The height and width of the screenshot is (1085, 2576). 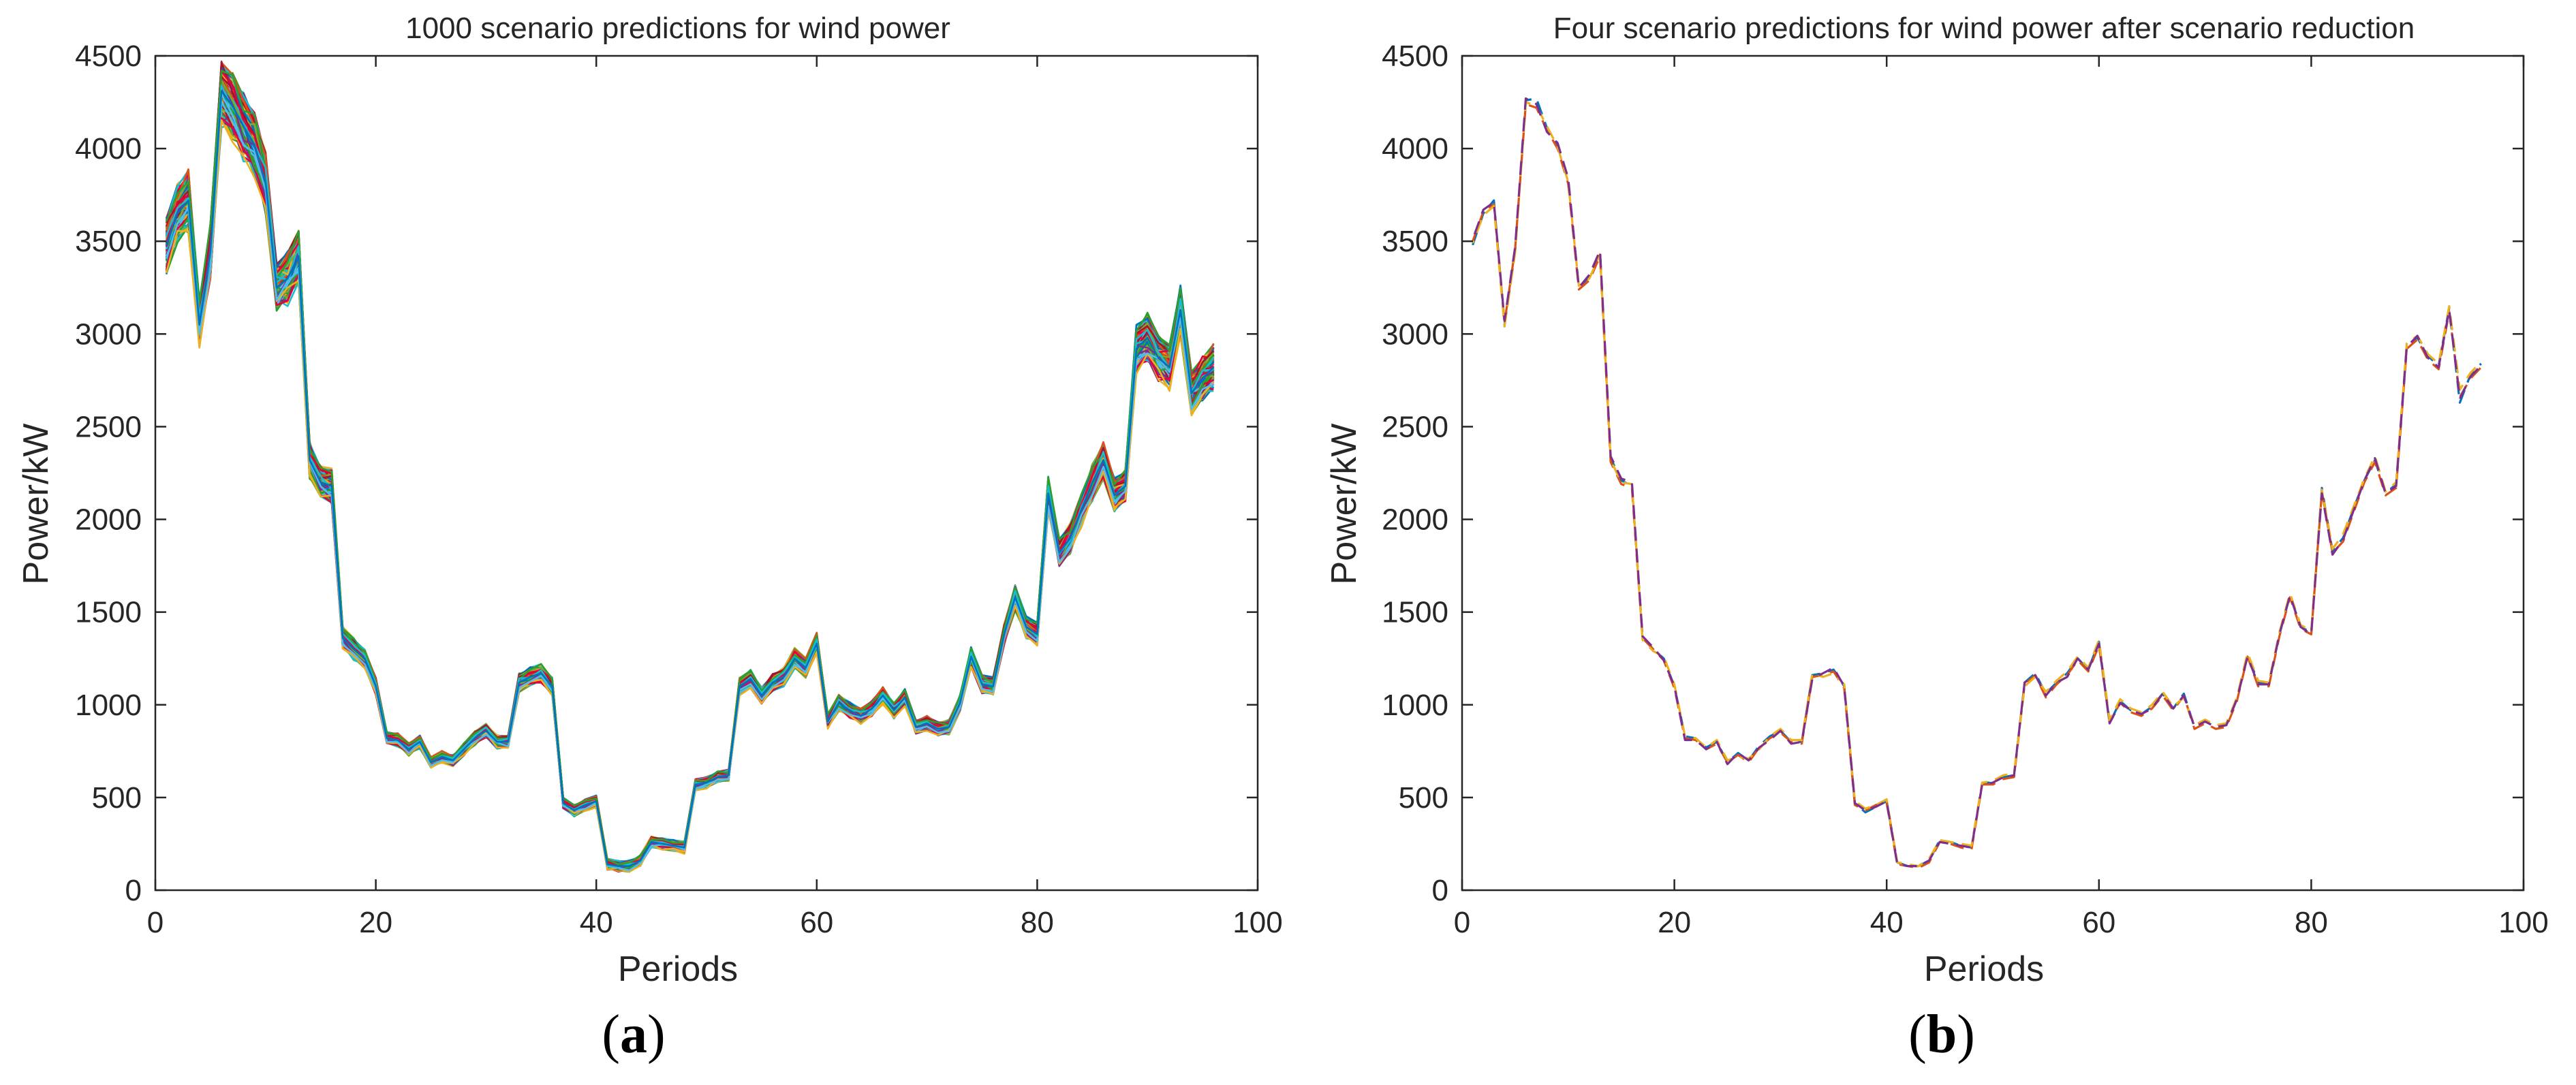 What do you see at coordinates (611, 1035) in the screenshot?
I see `caption-a-open: (` at bounding box center [611, 1035].